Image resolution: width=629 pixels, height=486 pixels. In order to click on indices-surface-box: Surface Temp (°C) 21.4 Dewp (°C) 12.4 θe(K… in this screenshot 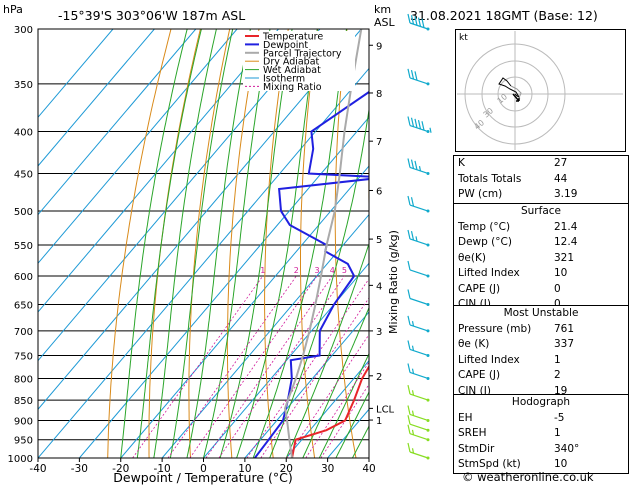, I will do `click(541, 258)`.